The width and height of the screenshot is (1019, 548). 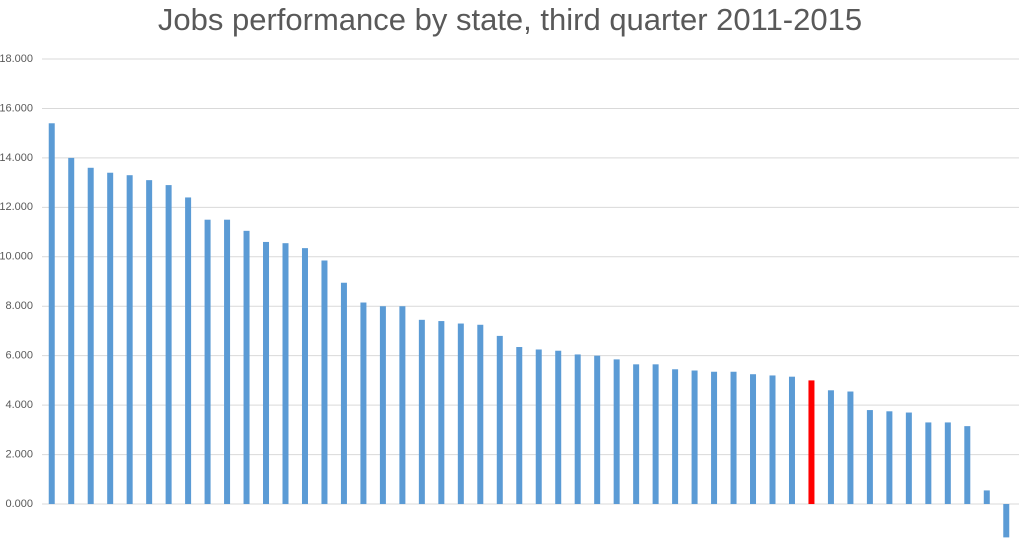 I want to click on y-tick-label: 14.000, so click(x=16, y=158).